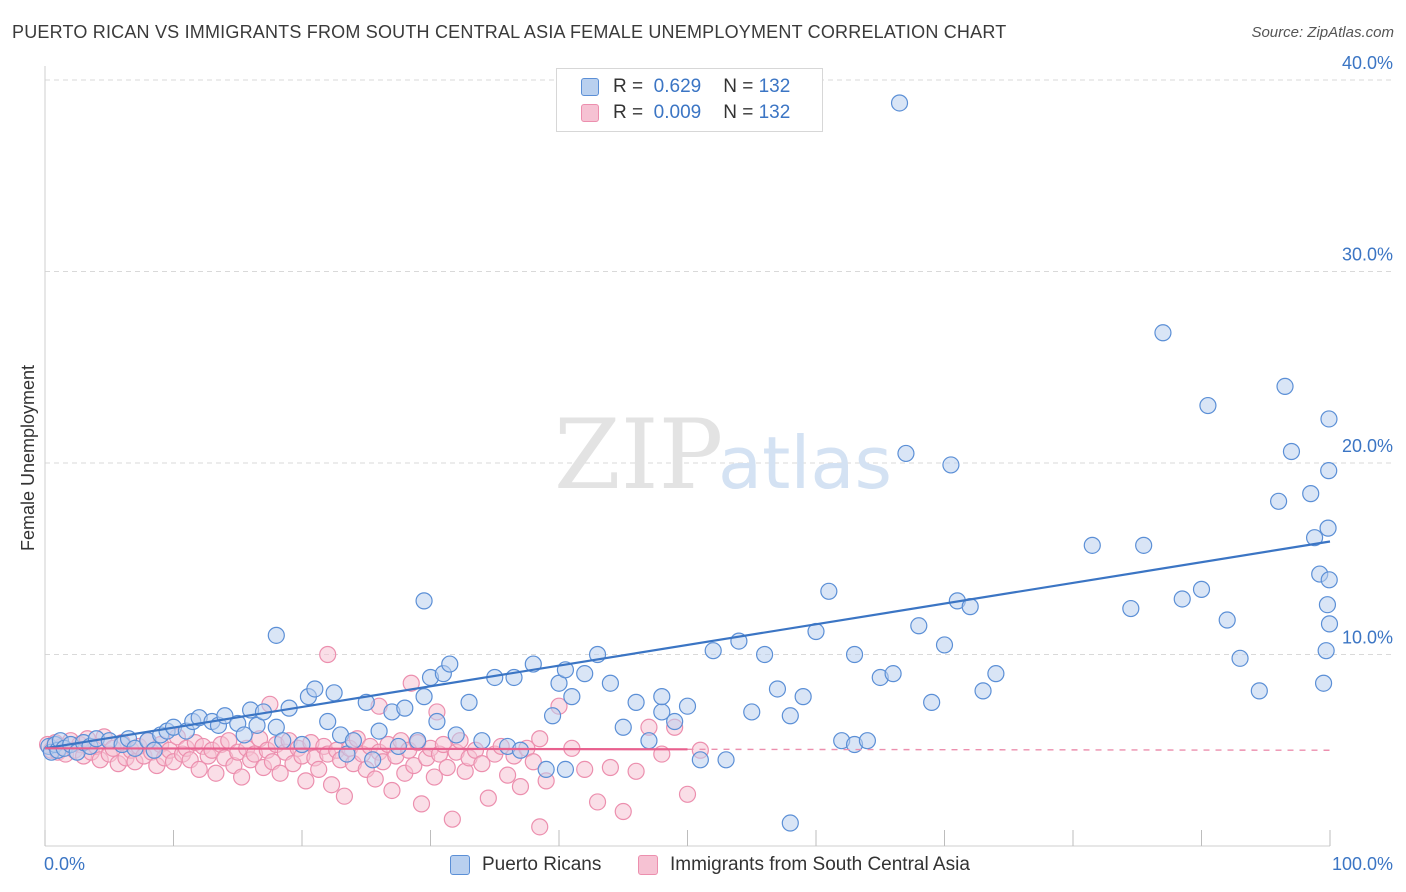 This screenshot has height=892, width=1406. I want to click on y-tick-label: 20.0%, so click(1367, 446).